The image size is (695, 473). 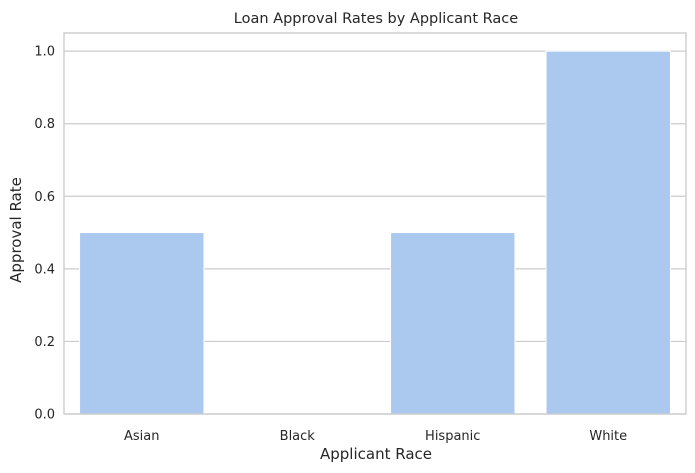 I want to click on y-tick-label: 1.0, so click(x=44, y=52).